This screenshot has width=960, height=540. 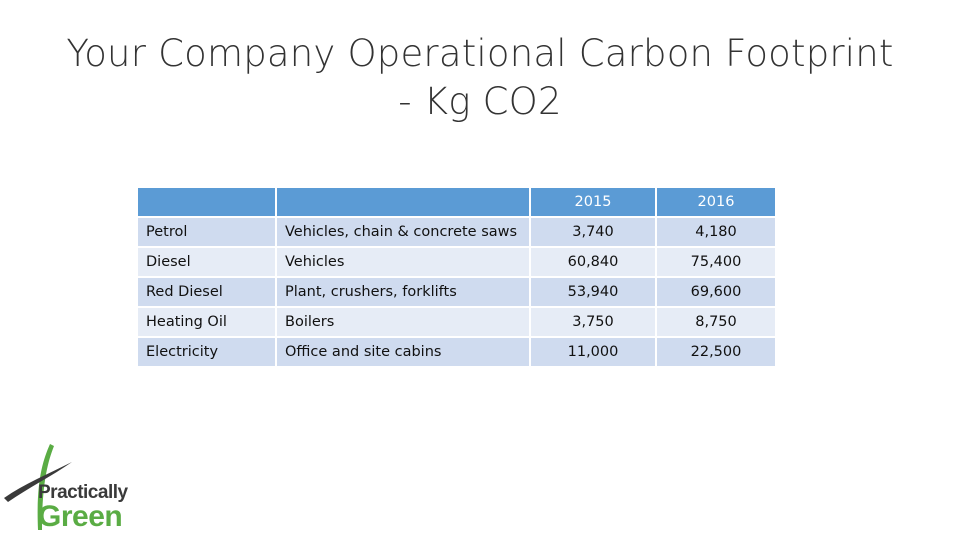 I want to click on leaf-swoosh-icon, so click(x=38, y=487).